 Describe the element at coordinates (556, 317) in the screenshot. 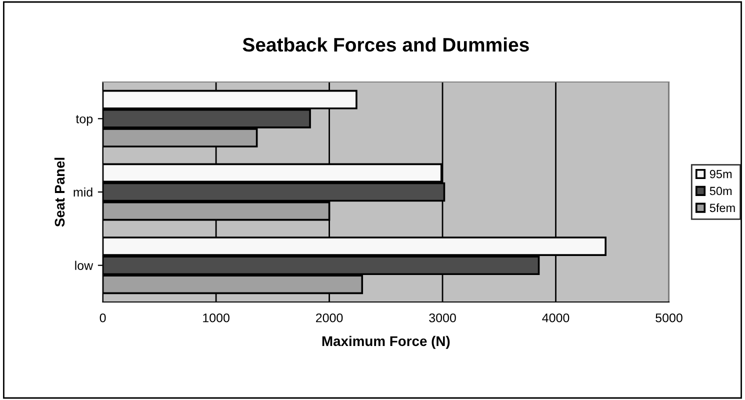

I see `x-tick-label: 4000` at that location.